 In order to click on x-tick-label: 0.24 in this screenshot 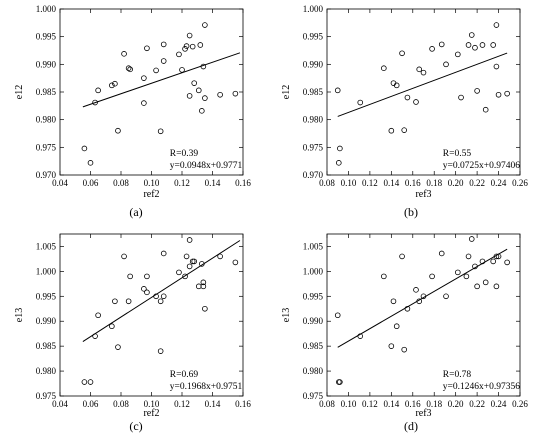, I will do `click(499, 183)`.